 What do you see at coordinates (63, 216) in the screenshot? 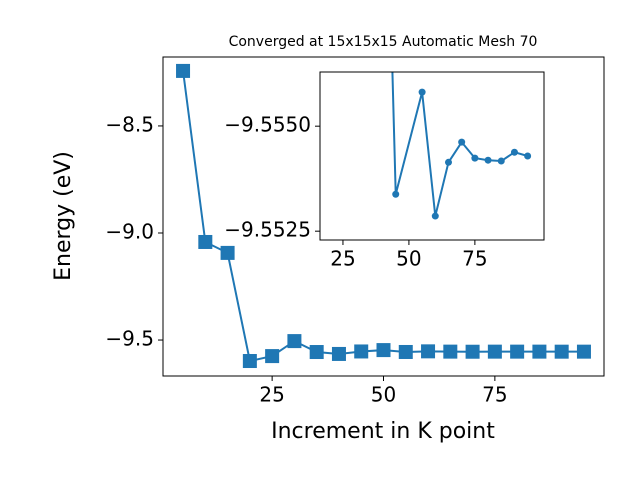
I see `y-axis-label: Energy (eV)` at bounding box center [63, 216].